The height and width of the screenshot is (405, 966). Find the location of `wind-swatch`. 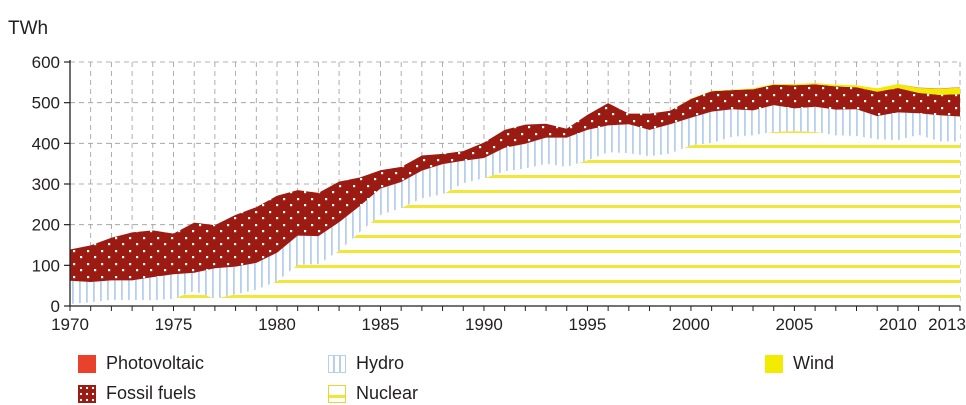

wind-swatch is located at coordinates (774, 363).